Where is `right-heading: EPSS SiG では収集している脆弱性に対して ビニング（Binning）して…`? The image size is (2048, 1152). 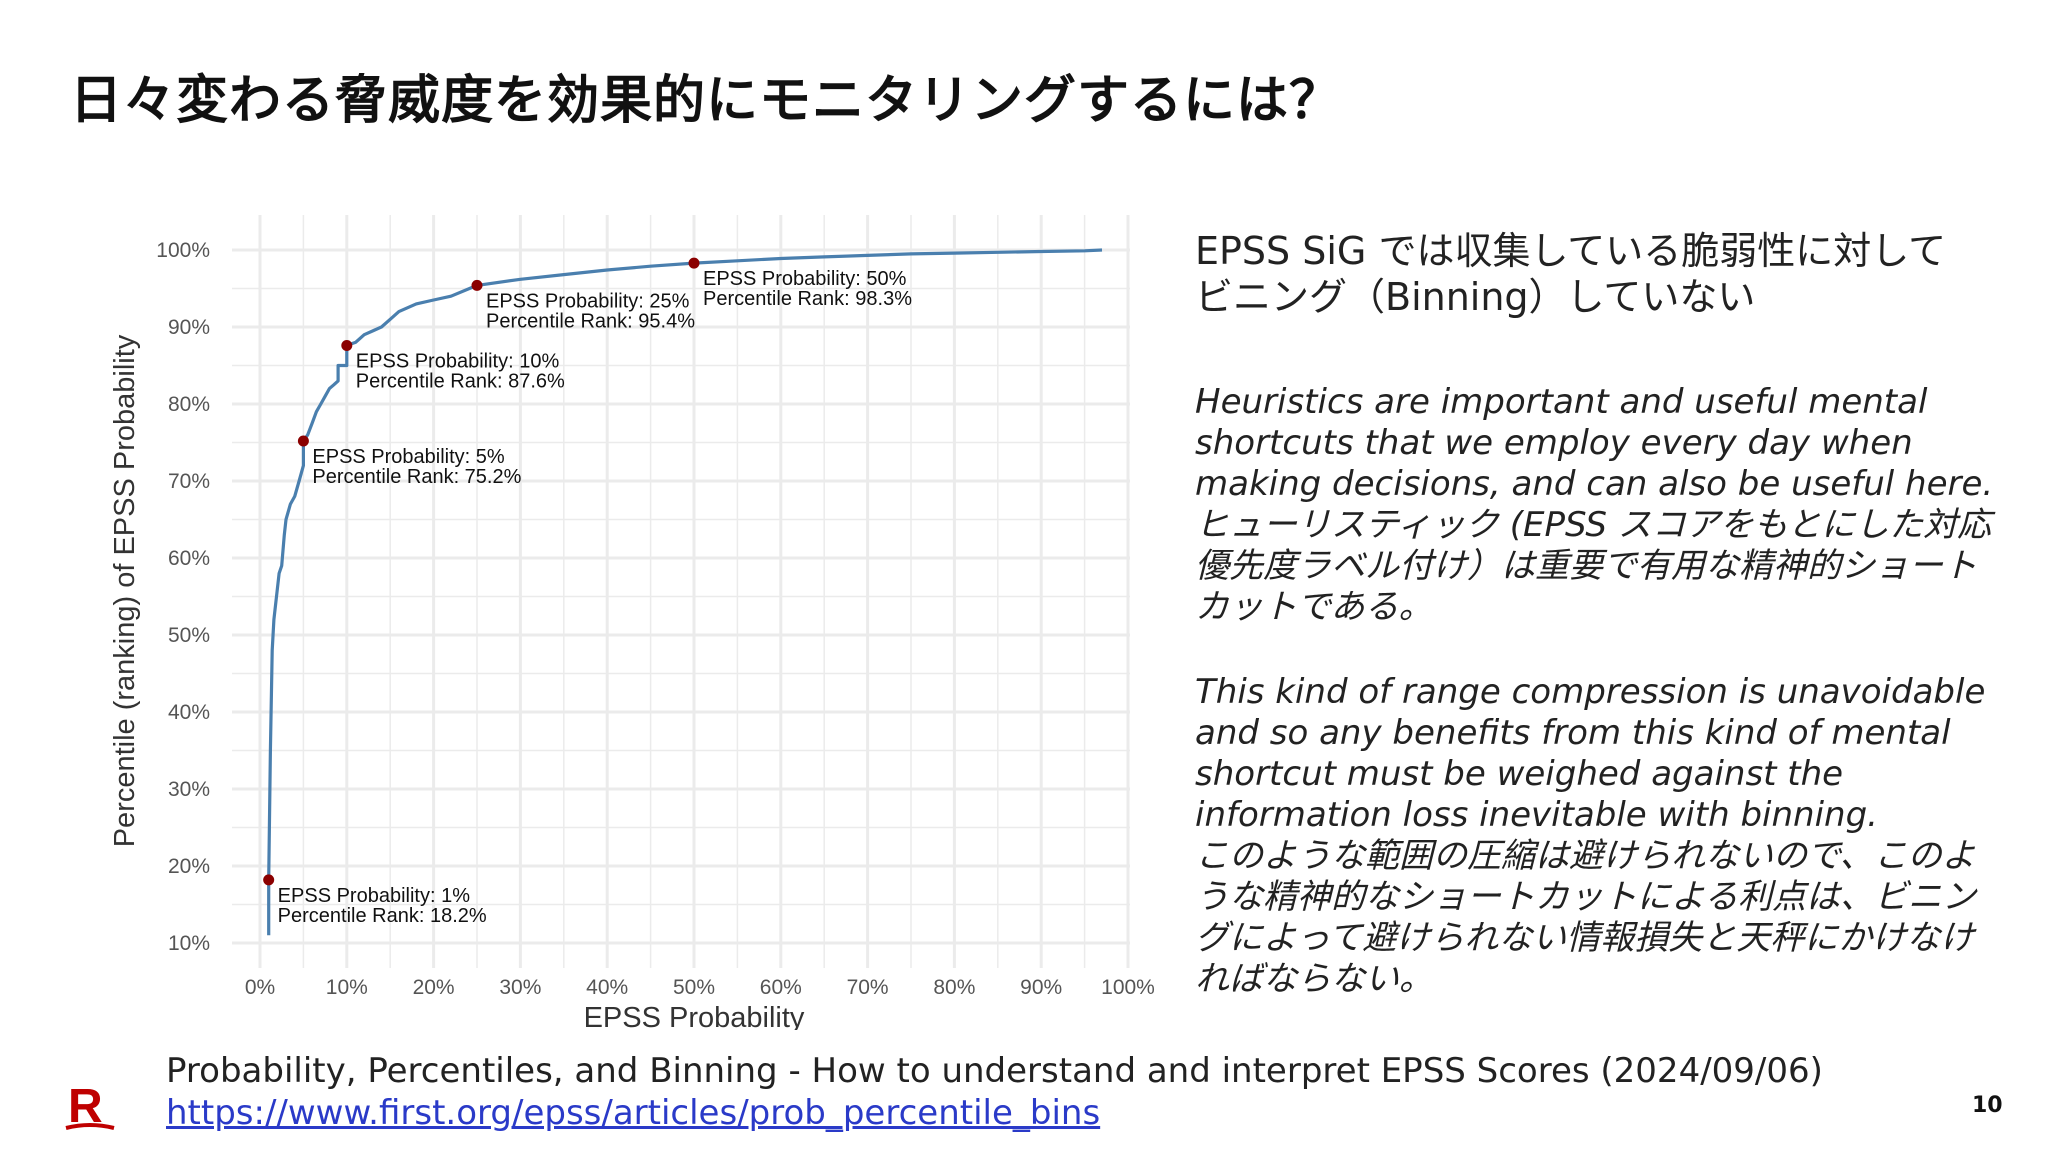
right-heading: EPSS SiG では収集している脆弱性に対して ビニング（Binning）して… is located at coordinates (1605, 274).